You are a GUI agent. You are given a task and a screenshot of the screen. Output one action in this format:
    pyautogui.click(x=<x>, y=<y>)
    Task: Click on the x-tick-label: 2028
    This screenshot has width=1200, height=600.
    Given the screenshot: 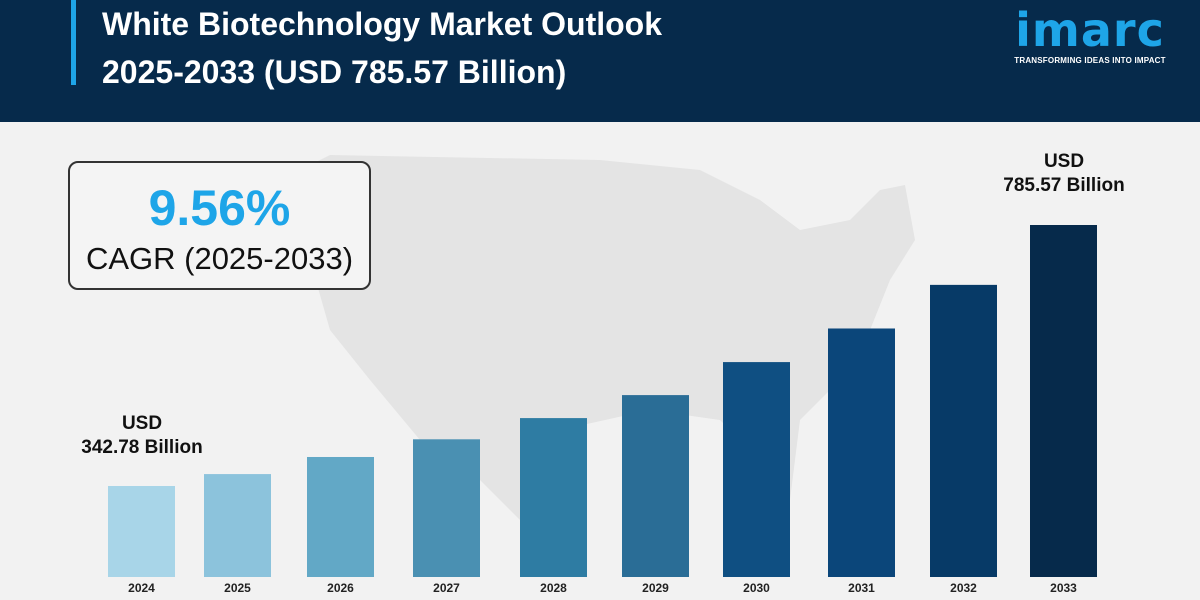 What is the action you would take?
    pyautogui.click(x=553, y=588)
    